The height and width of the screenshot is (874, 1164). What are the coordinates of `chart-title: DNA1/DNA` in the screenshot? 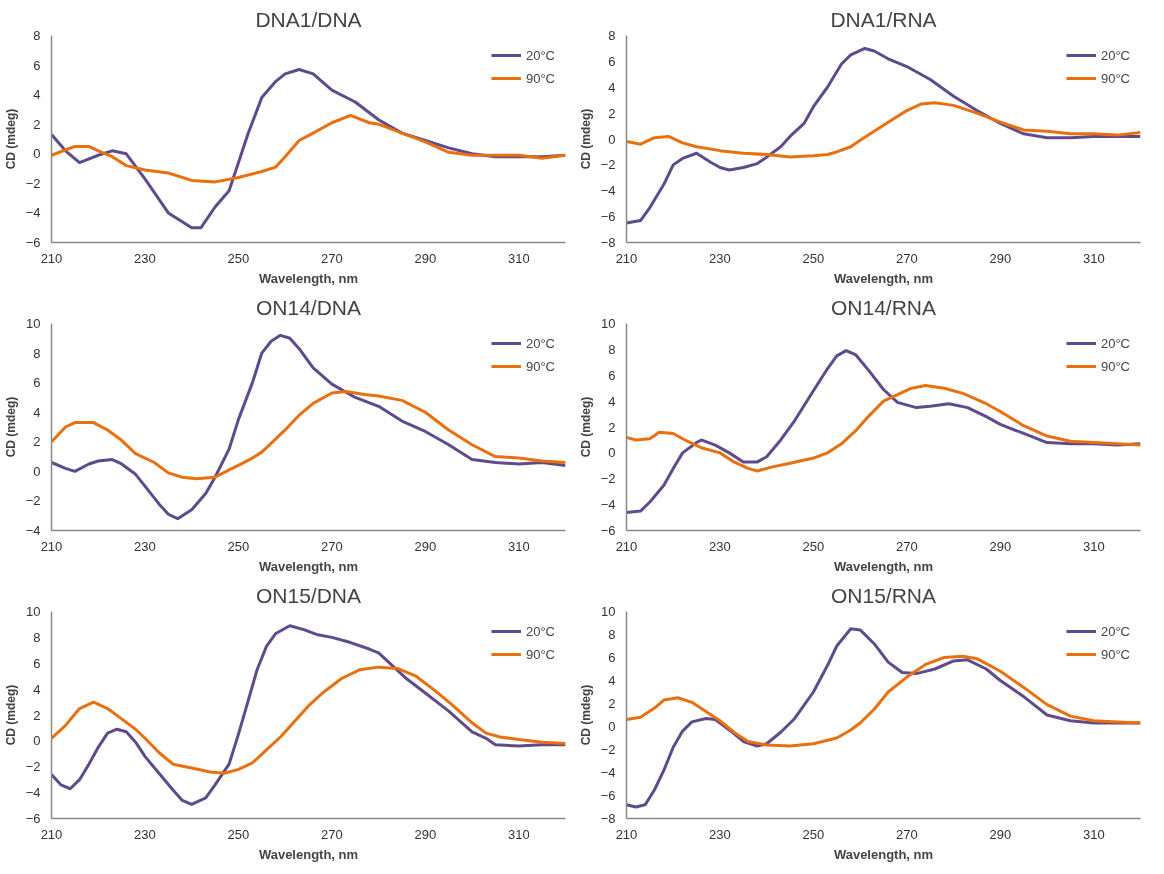 It's located at (308, 19).